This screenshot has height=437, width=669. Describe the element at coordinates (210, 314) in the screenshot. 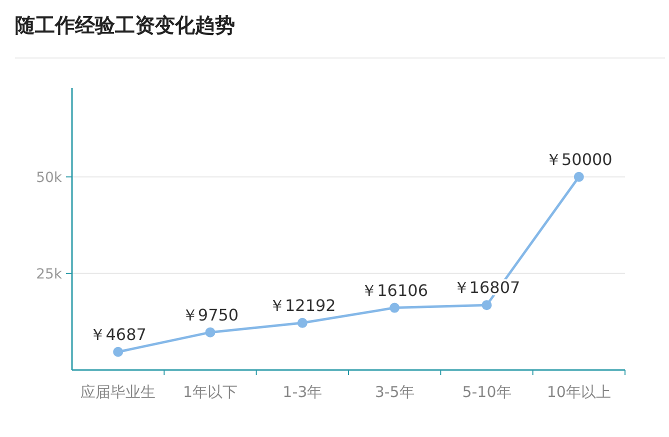

I see `value-label: ￥9750` at that location.